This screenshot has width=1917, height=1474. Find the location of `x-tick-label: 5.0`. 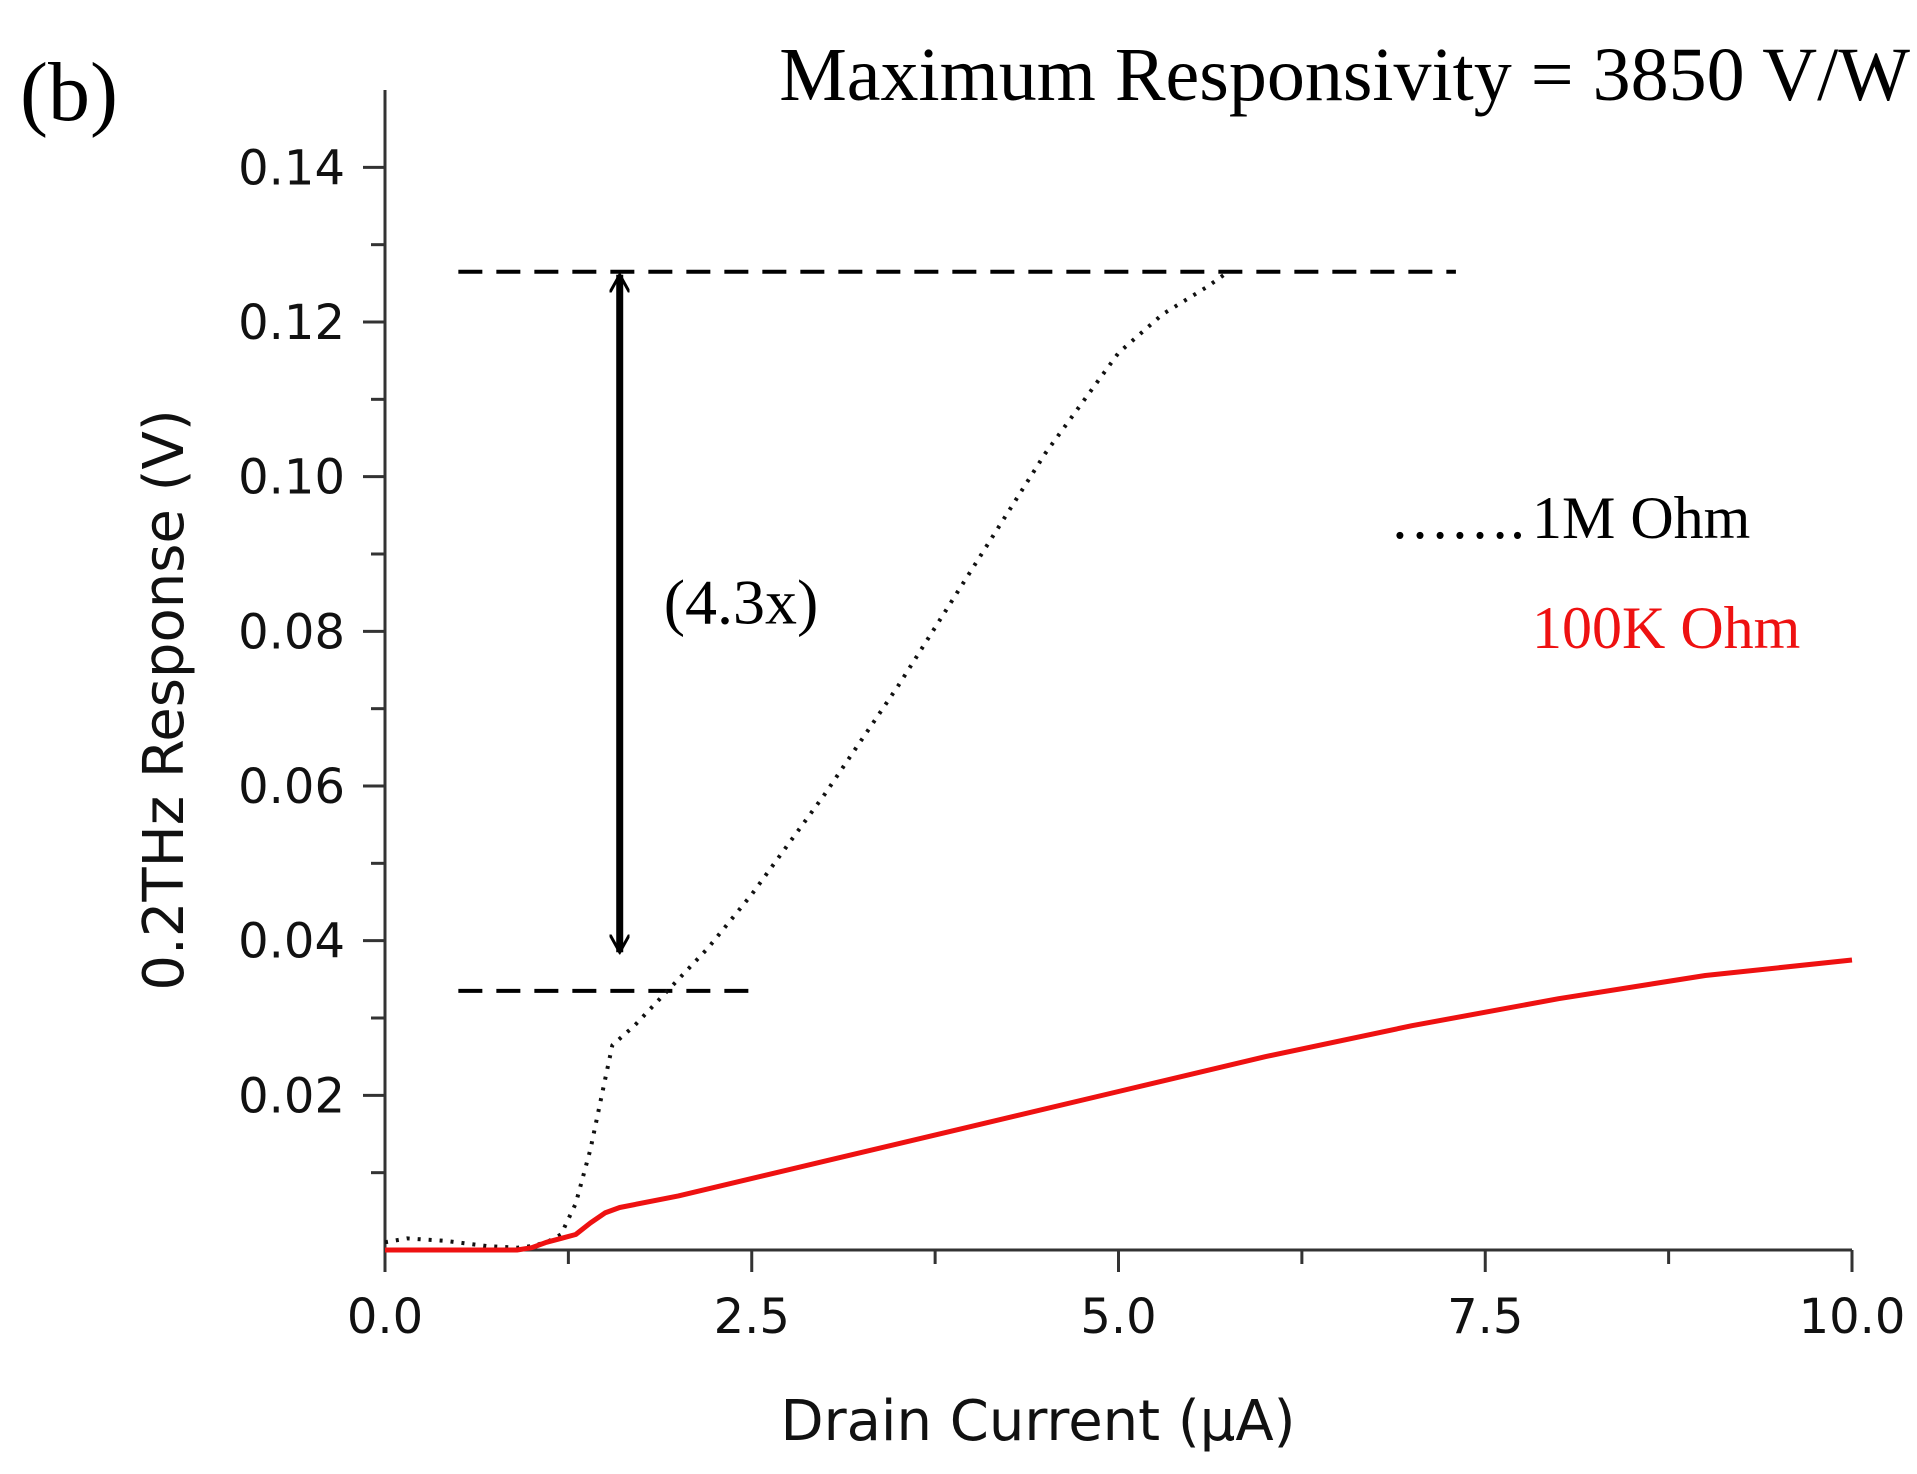

x-tick-label: 5.0 is located at coordinates (1118, 1317).